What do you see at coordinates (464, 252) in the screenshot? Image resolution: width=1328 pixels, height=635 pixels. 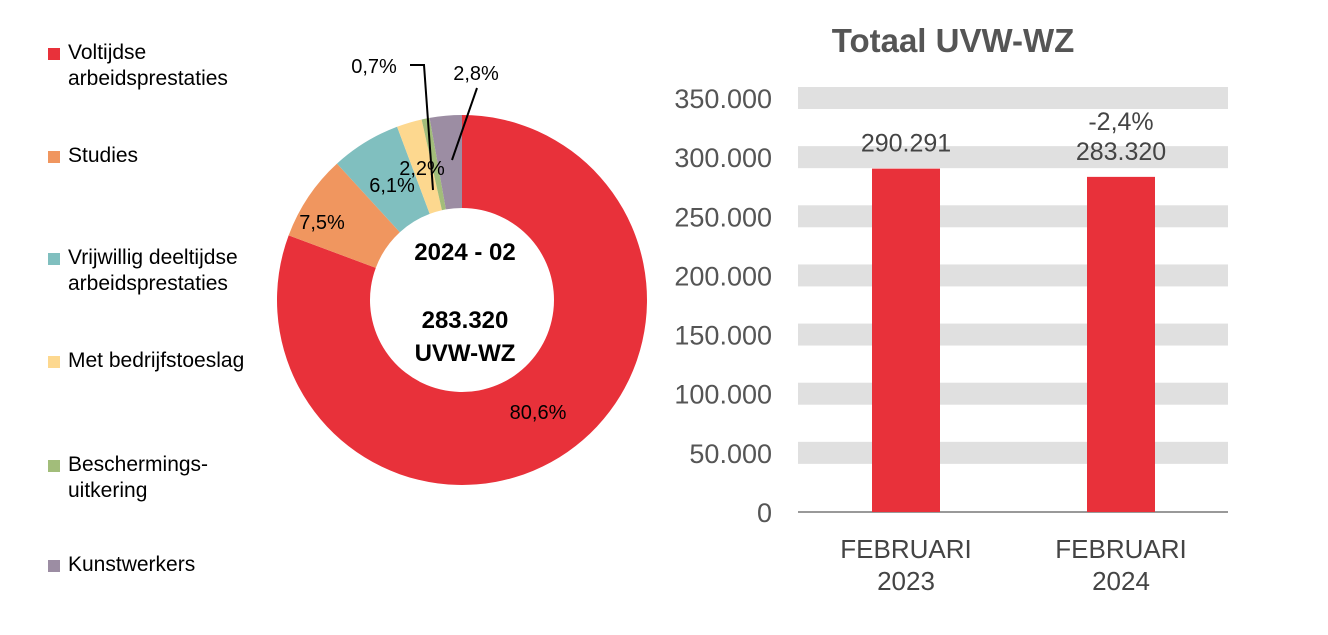 I see `center-label-period: 2024 - 02` at bounding box center [464, 252].